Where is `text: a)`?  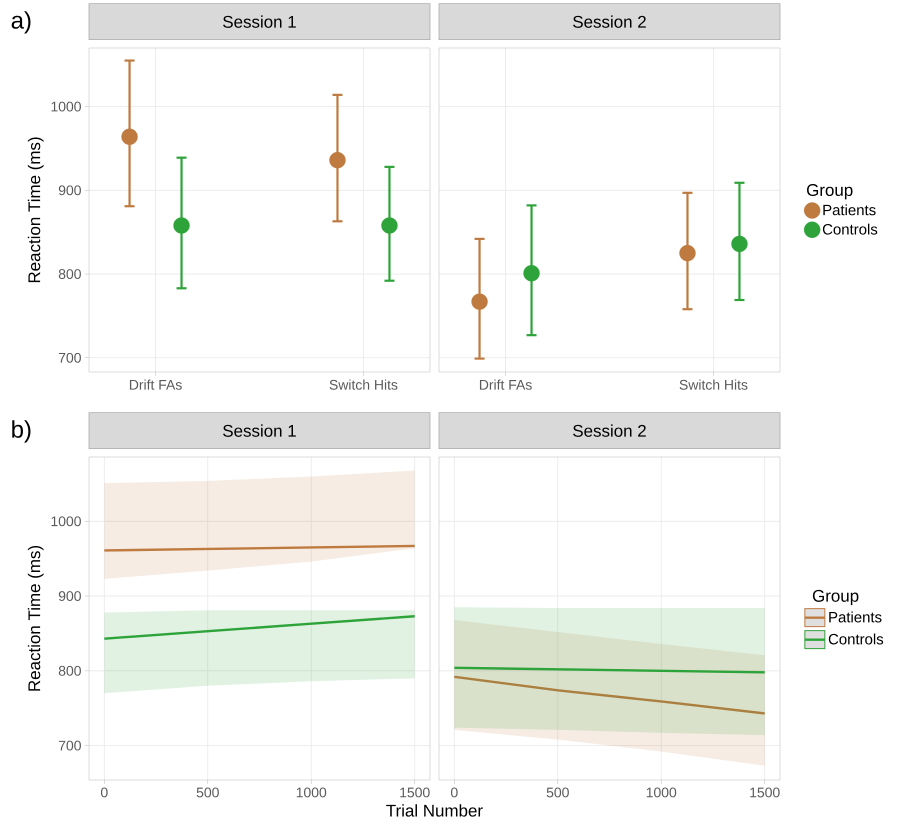
text: a) is located at coordinates (21, 22).